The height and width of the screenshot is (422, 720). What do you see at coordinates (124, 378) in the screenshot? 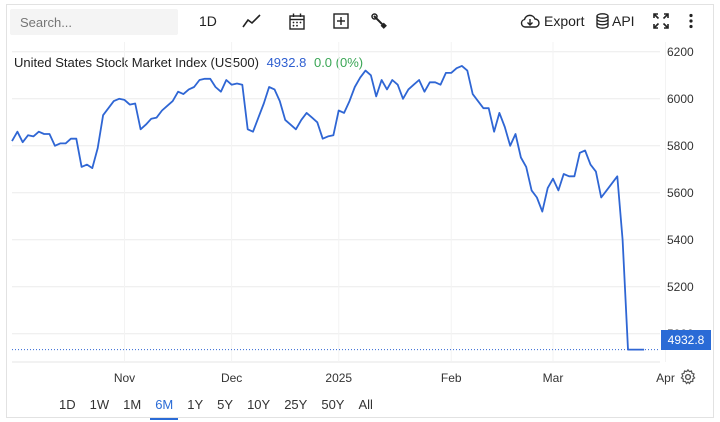
I see `x-tick-label: Nov` at bounding box center [124, 378].